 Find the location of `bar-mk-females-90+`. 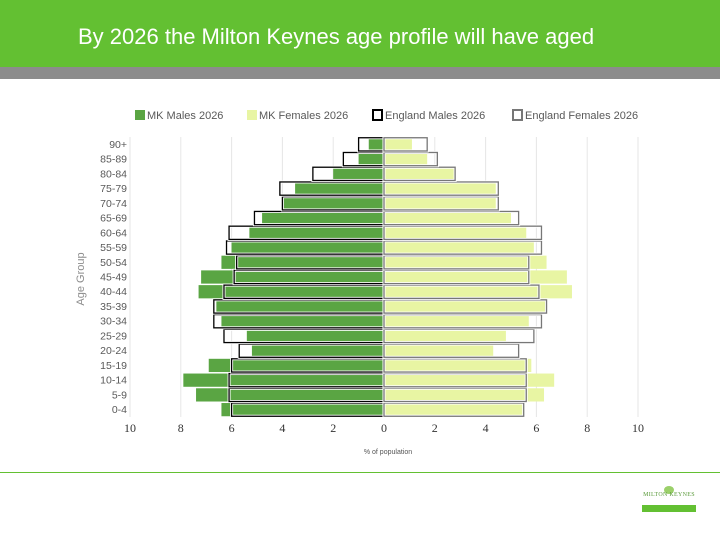

bar-mk-females-90+ is located at coordinates (398, 144).